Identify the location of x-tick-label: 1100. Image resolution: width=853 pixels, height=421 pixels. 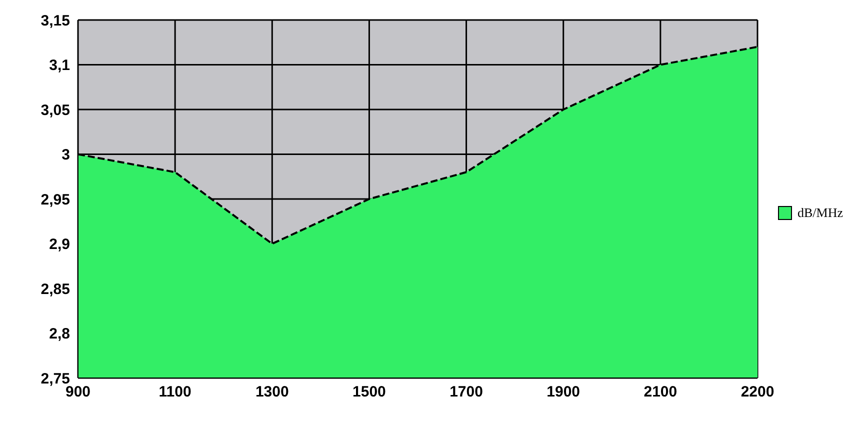
(175, 392).